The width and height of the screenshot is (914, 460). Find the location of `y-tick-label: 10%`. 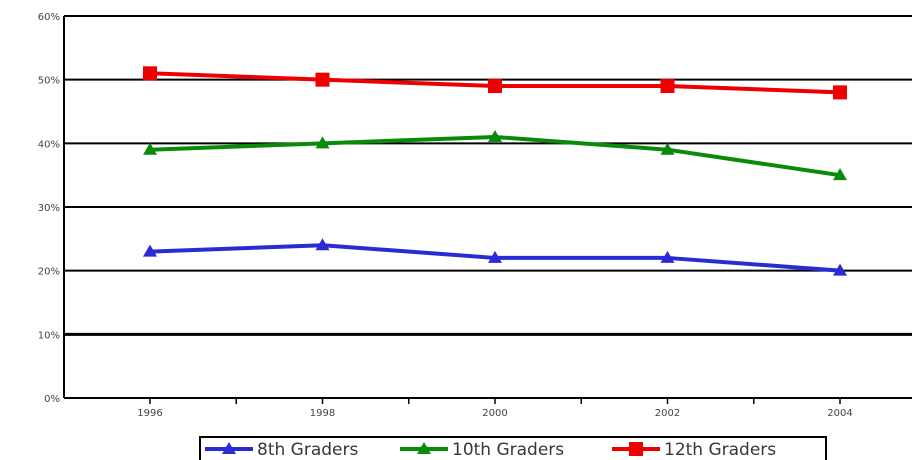

y-tick-label: 10% is located at coordinates (49, 335).